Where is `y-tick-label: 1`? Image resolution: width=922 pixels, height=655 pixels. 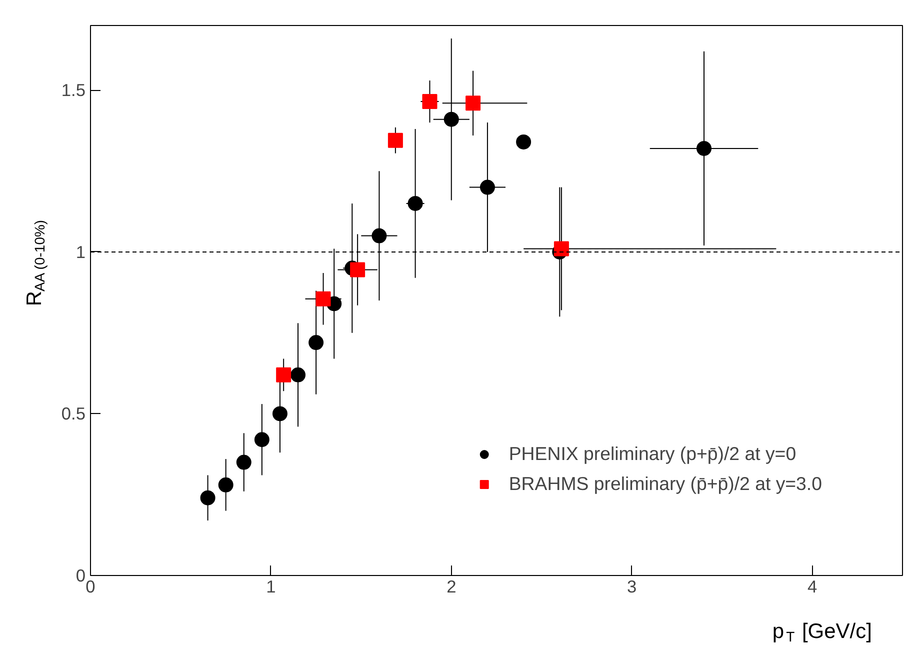 y-tick-label: 1 is located at coordinates (81, 252).